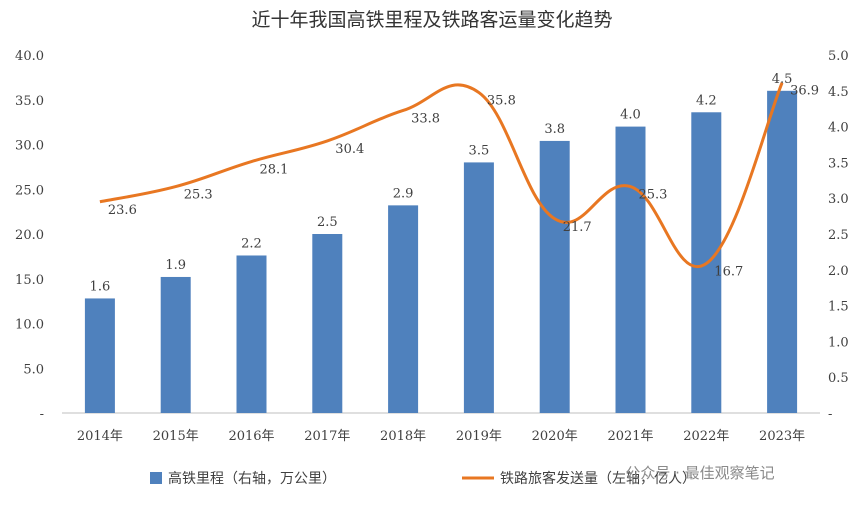  Describe the element at coordinates (175, 265) in the screenshot. I see `bar-data-label: 1.9` at that location.